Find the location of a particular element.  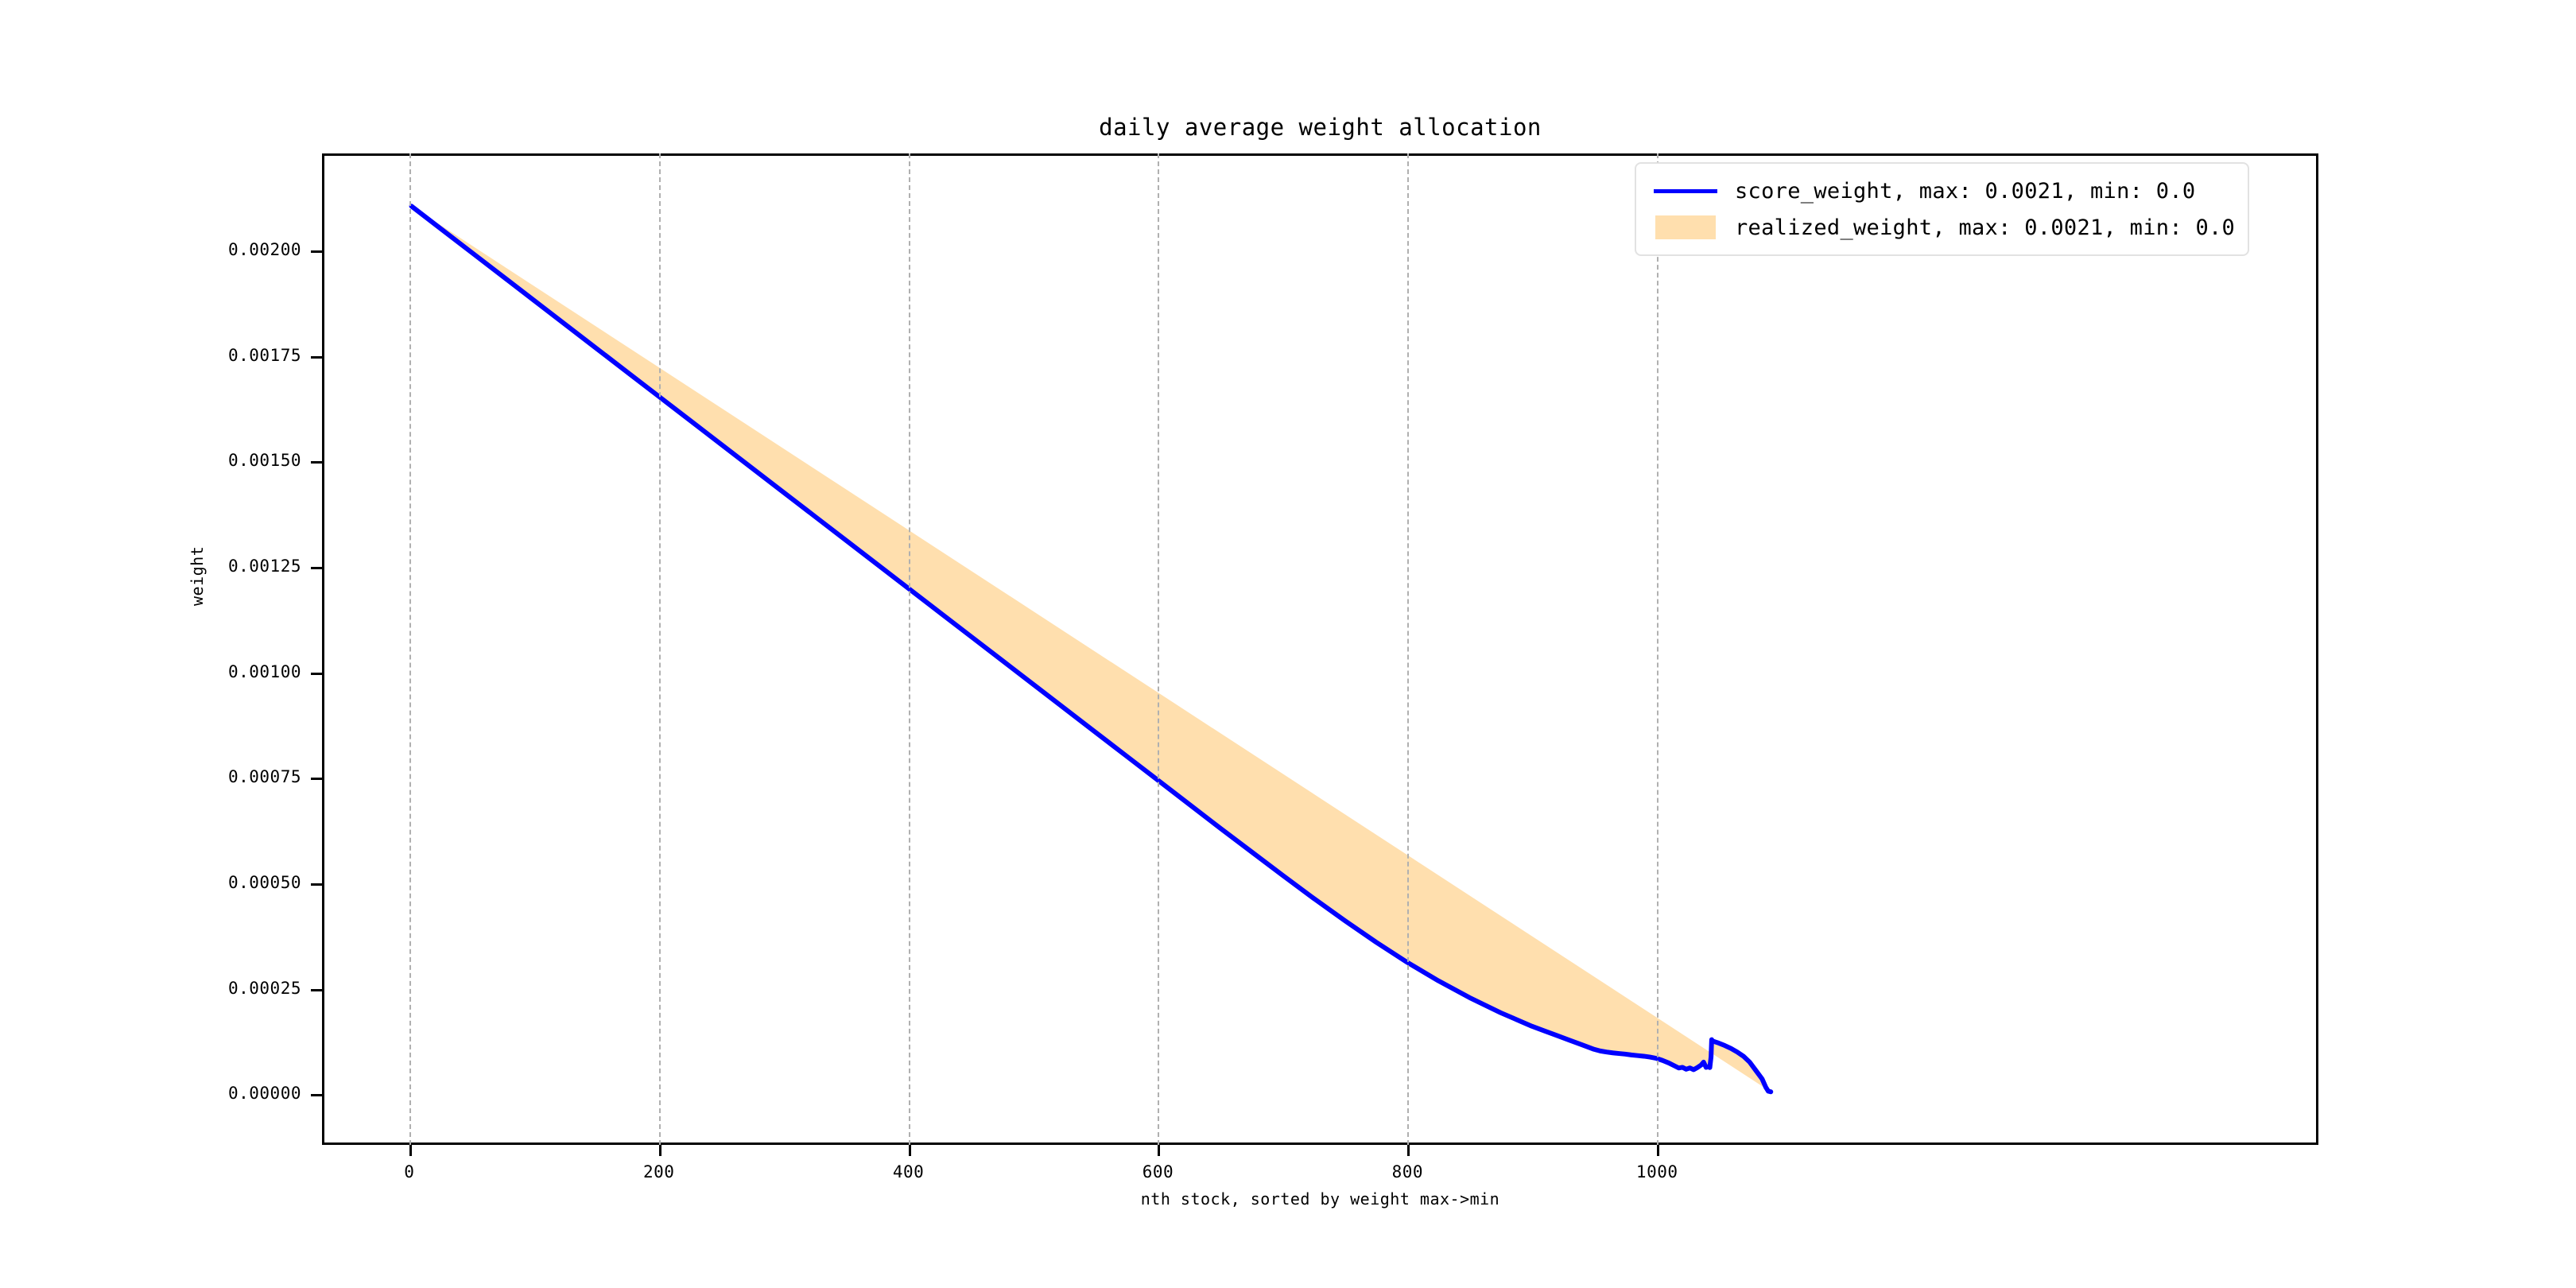

legend-item-realized-weight: realized_weight, max: 0.0021, min: 0.0 is located at coordinates (1941, 228).